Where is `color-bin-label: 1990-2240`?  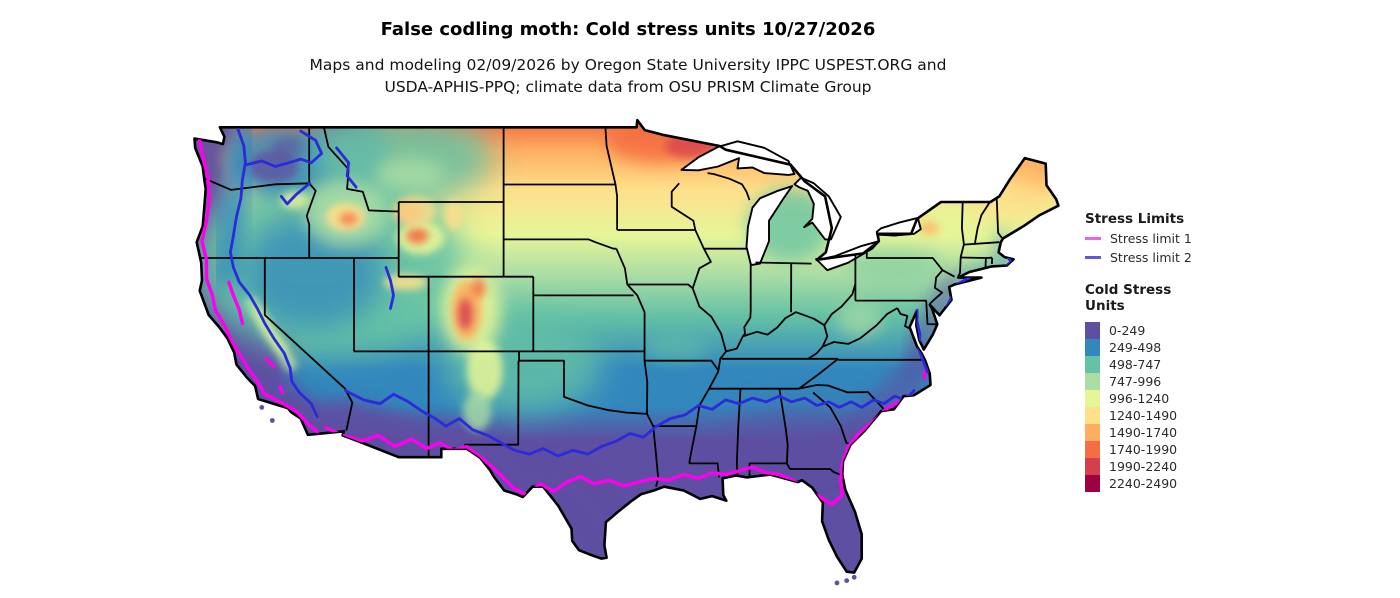 color-bin-label: 1990-2240 is located at coordinates (1143, 466).